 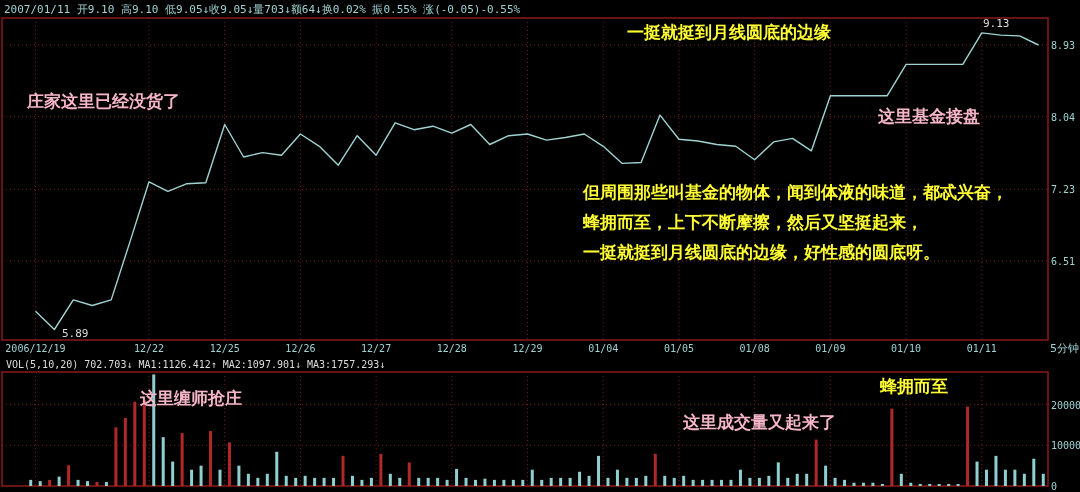 I want to click on x-tick-label: 12/25, so click(x=224, y=348).